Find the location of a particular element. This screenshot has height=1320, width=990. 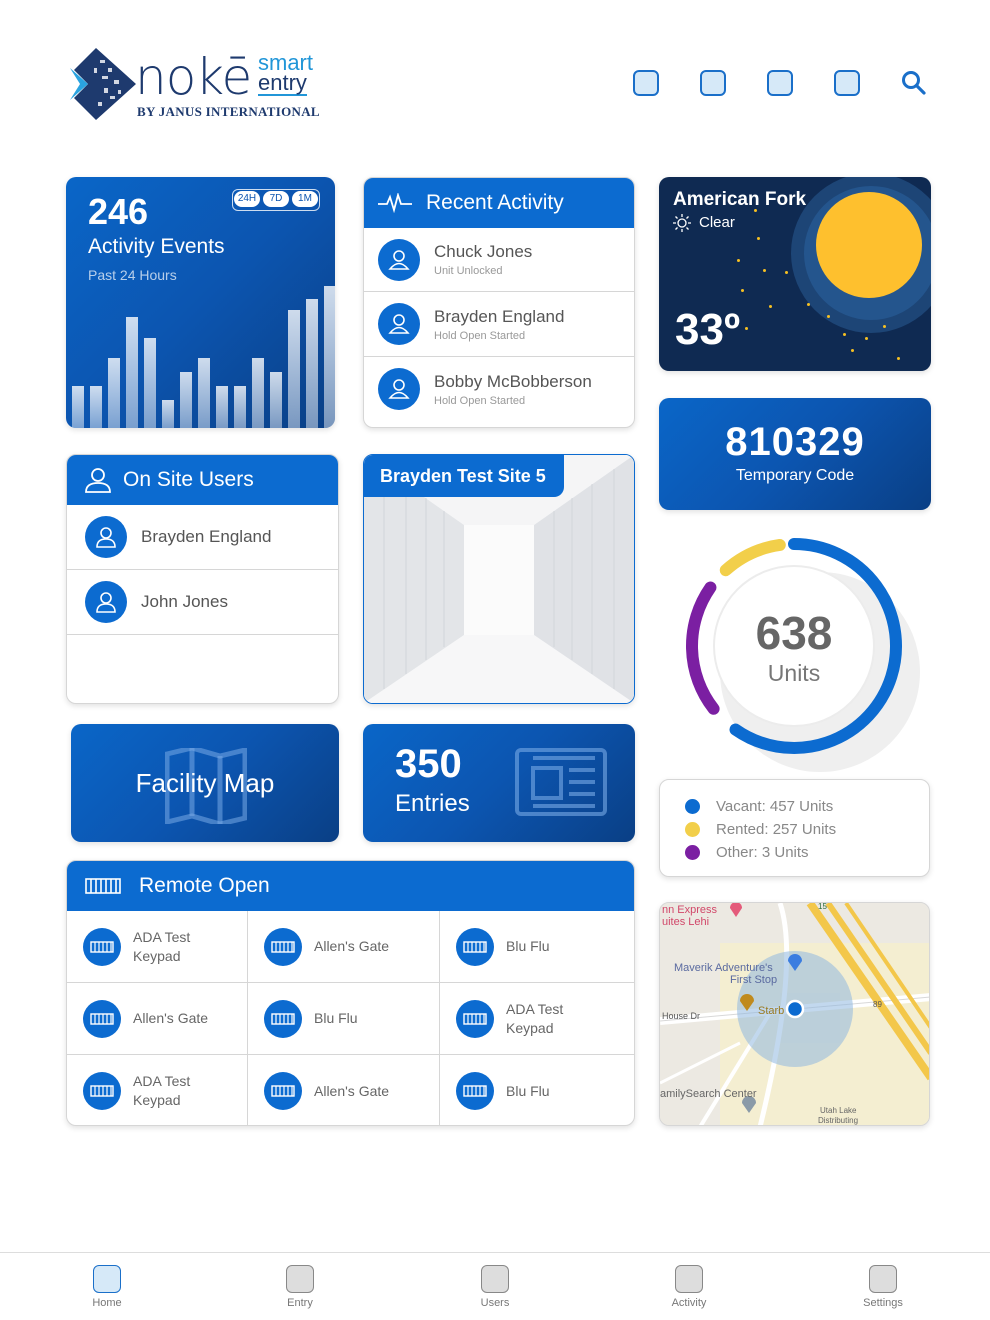

activity-row: Chuck Jones Unit Unlocked is located at coordinates (499, 260).